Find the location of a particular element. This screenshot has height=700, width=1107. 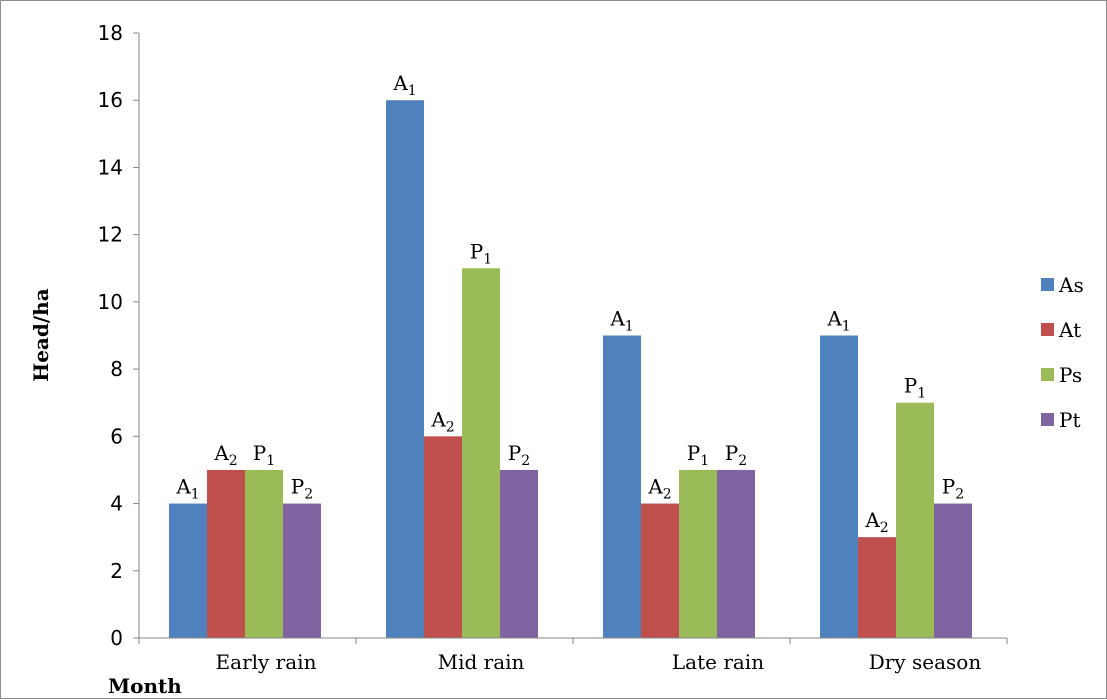

y-tick-label: 14 is located at coordinates (110, 167).